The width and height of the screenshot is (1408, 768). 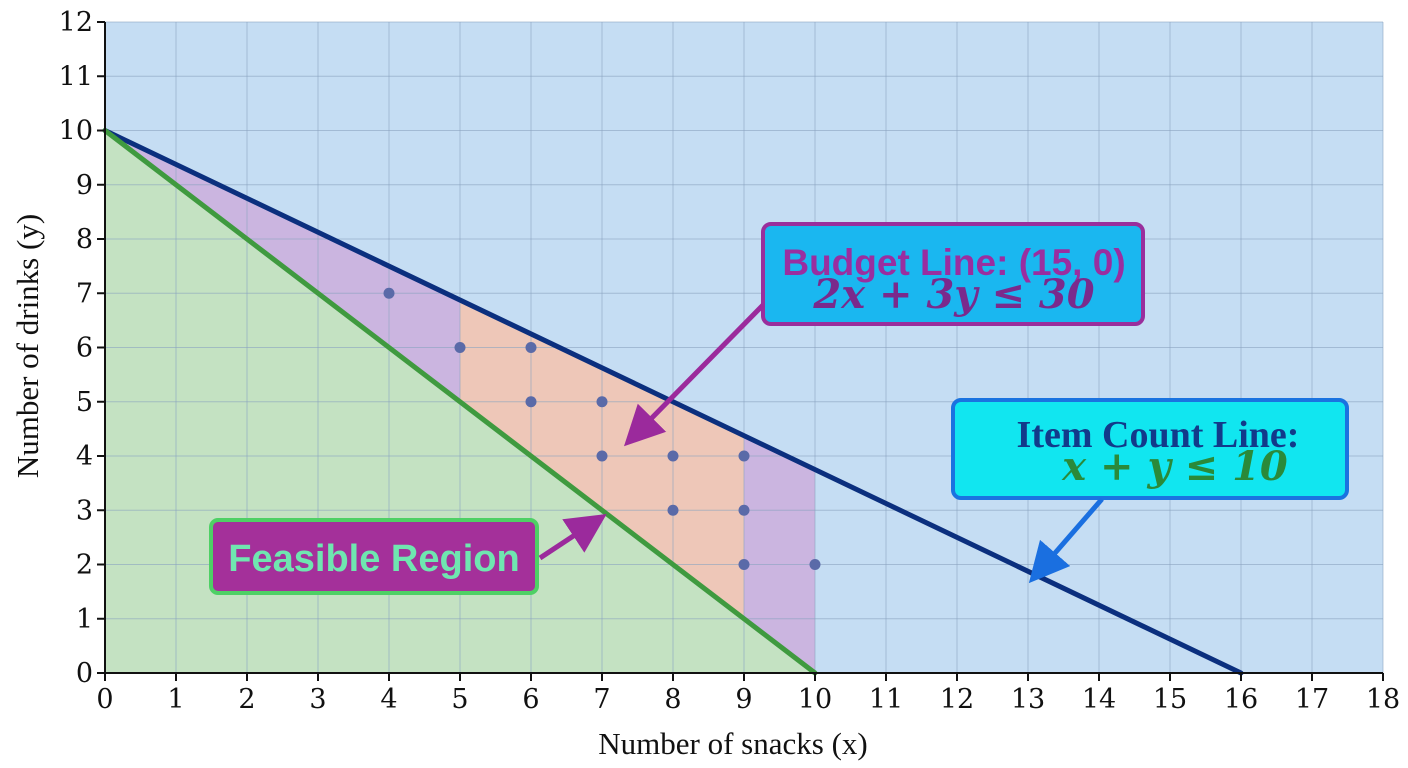 What do you see at coordinates (530, 699) in the screenshot?
I see `x-tick-label-6: 6` at bounding box center [530, 699].